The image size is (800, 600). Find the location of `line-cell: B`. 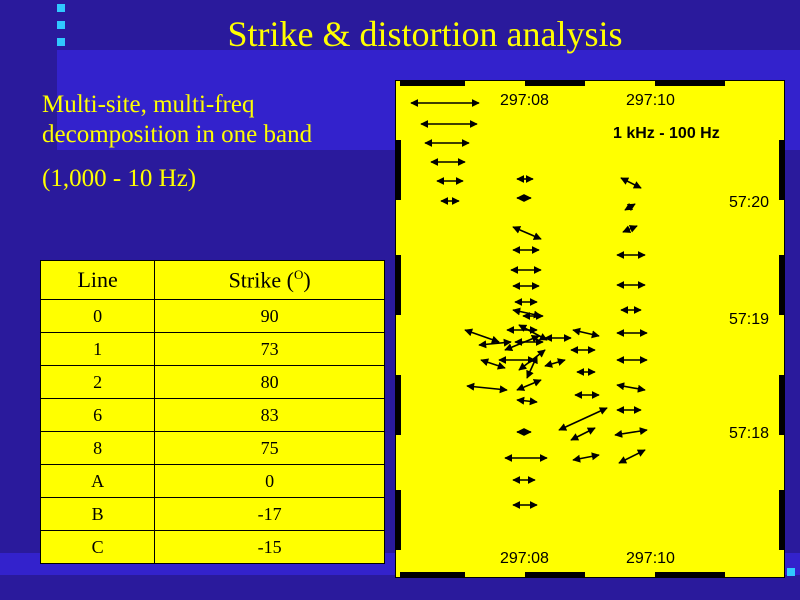

line-cell: B is located at coordinates (97, 514).